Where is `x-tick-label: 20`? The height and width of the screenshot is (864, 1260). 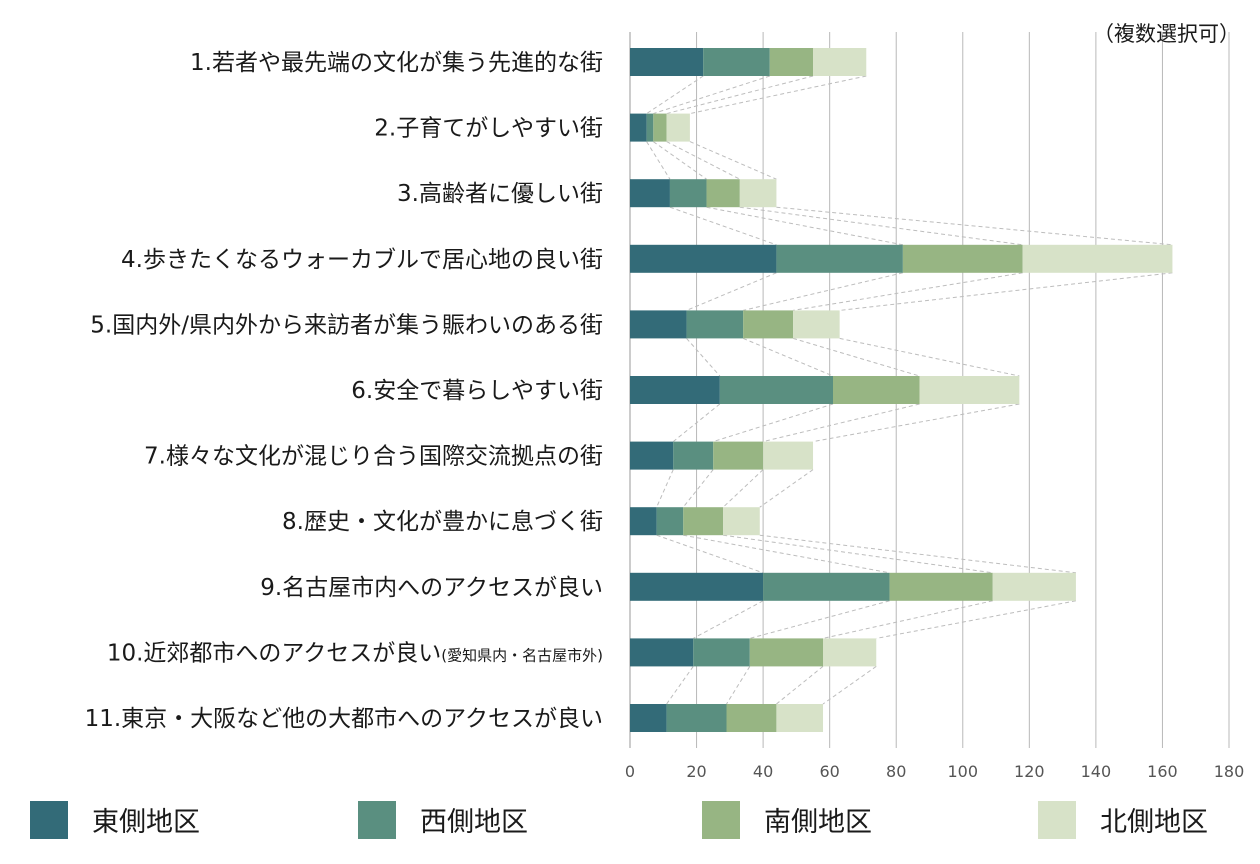 x-tick-label: 20 is located at coordinates (696, 771).